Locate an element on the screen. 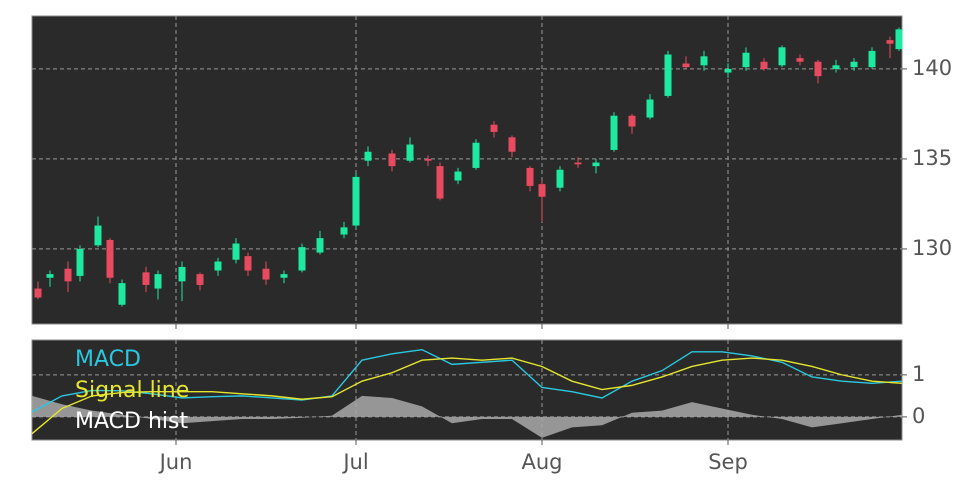 The image size is (972, 486). x-tick-label: Jul is located at coordinates (354, 462).